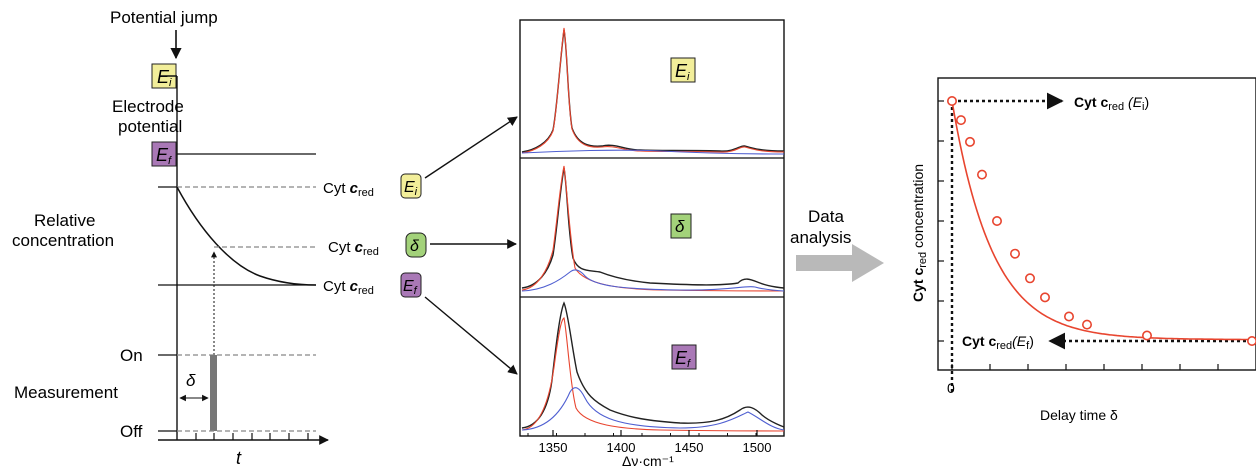 The height and width of the screenshot is (470, 1256). I want to click on spectra-tick-label: 1350, so click(553, 447).